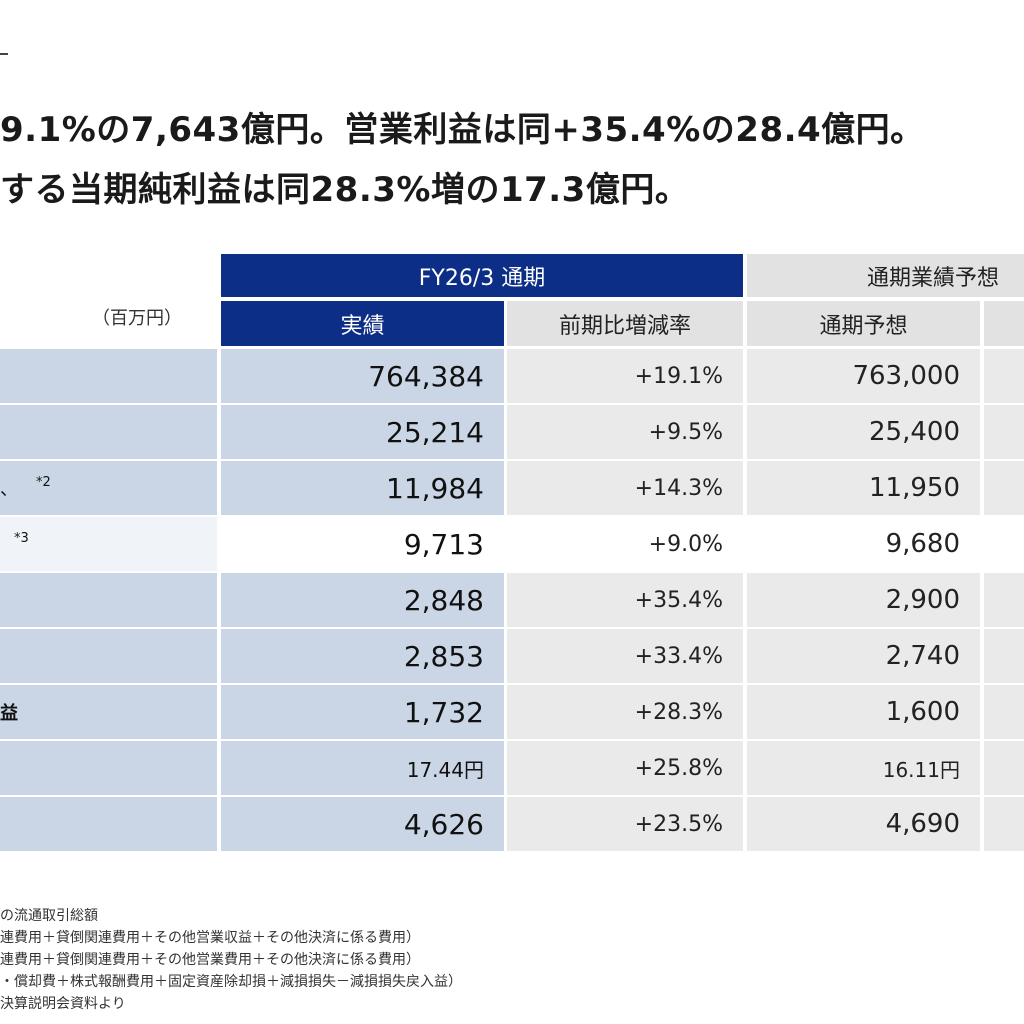 This screenshot has height=1024, width=1024. I want to click on actual-value: 25,214, so click(362, 432).